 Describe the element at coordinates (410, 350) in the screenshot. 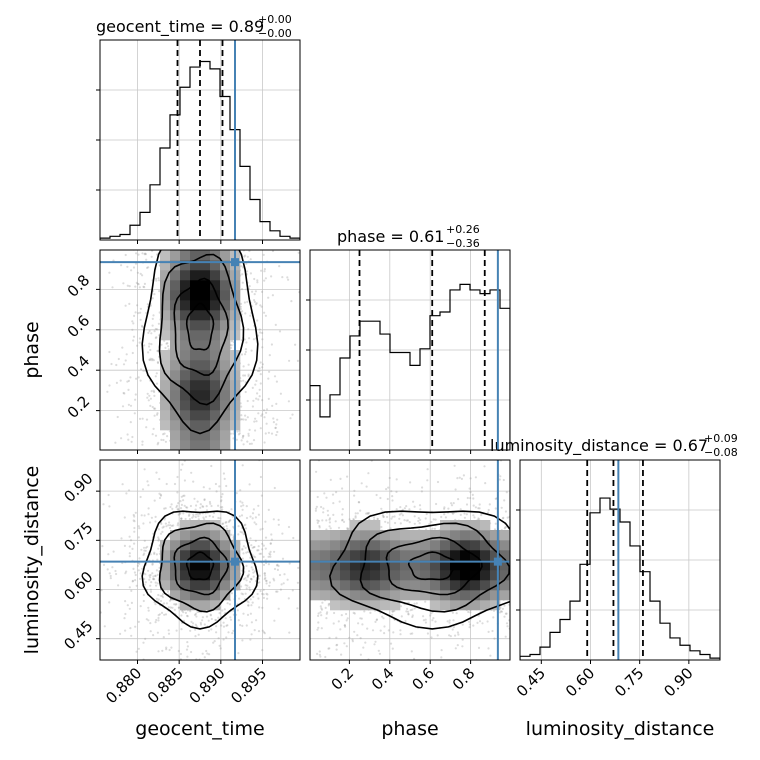

I see `histogram-phase` at that location.